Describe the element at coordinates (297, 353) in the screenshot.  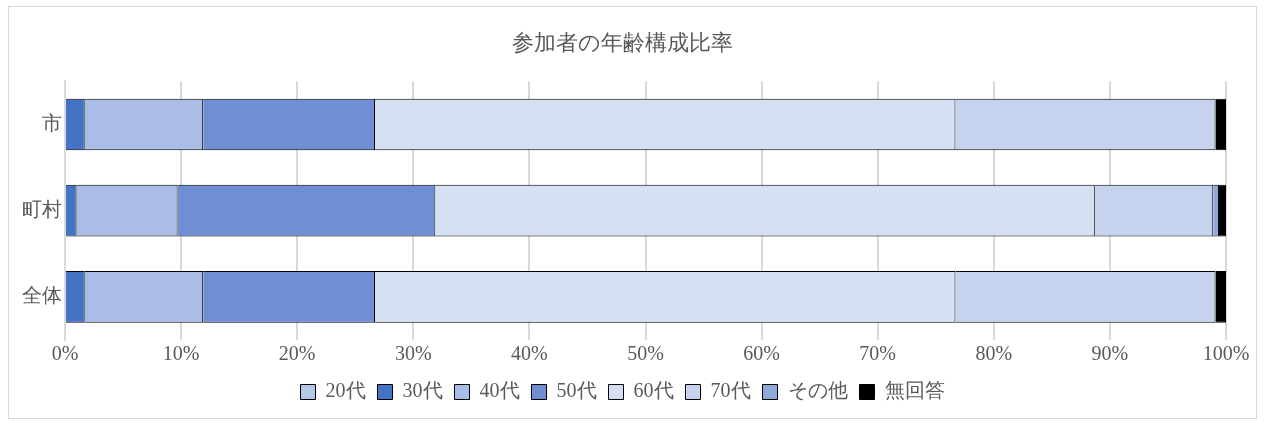
I see `x-tick-label: 20%` at that location.